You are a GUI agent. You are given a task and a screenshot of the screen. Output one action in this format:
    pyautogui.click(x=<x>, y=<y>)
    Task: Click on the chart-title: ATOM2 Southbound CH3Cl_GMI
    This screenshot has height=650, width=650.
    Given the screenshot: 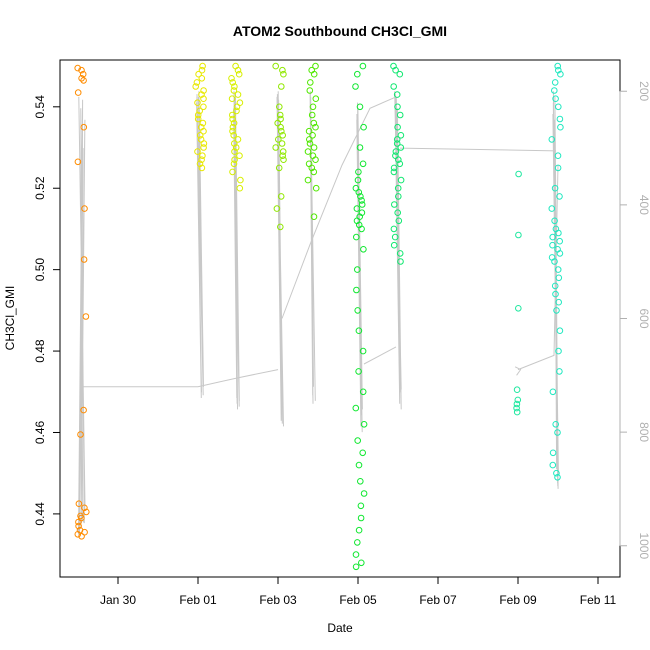 What is the action you would take?
    pyautogui.click(x=340, y=31)
    